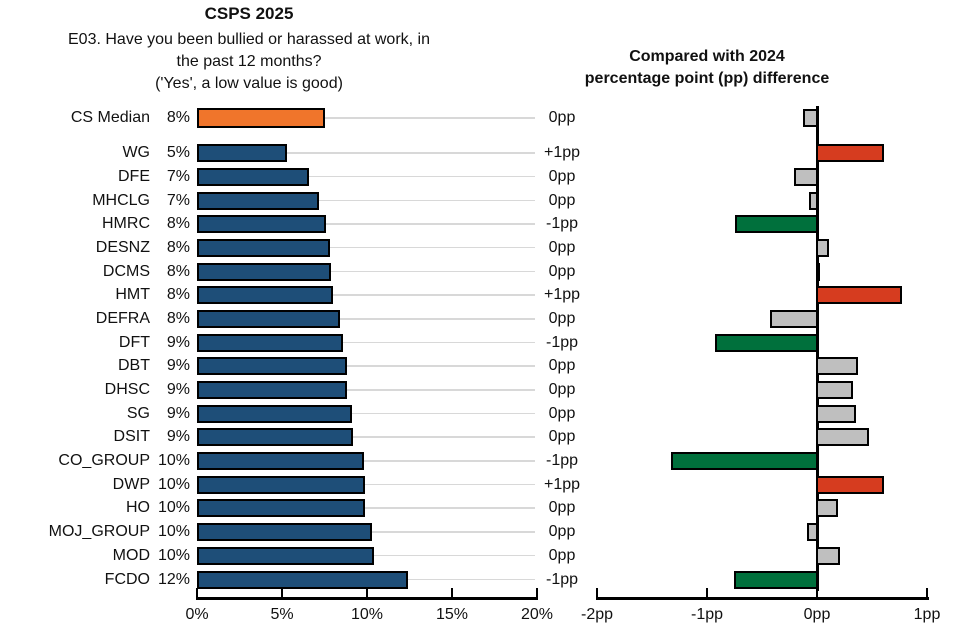 The image size is (960, 640). I want to click on table-row: DWP 10% +1pp, so click(480, 484).